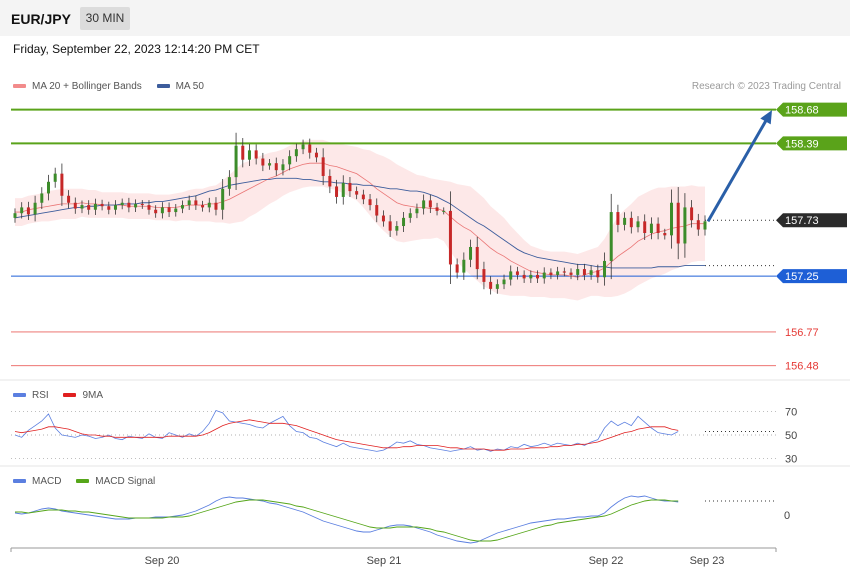  I want to click on support-label: 156.77, so click(802, 333).